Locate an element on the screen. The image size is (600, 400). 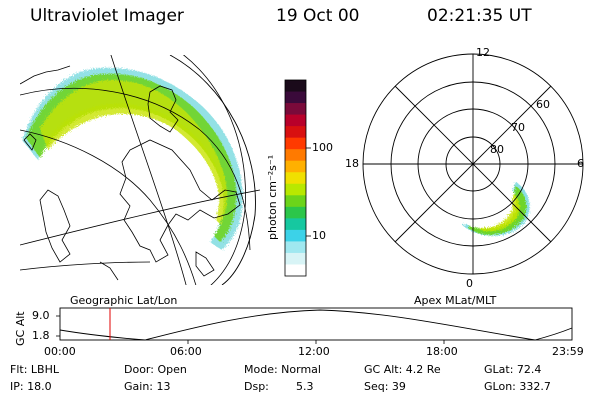
timeline-tick-0000: 00:00 is located at coordinates (60, 351).